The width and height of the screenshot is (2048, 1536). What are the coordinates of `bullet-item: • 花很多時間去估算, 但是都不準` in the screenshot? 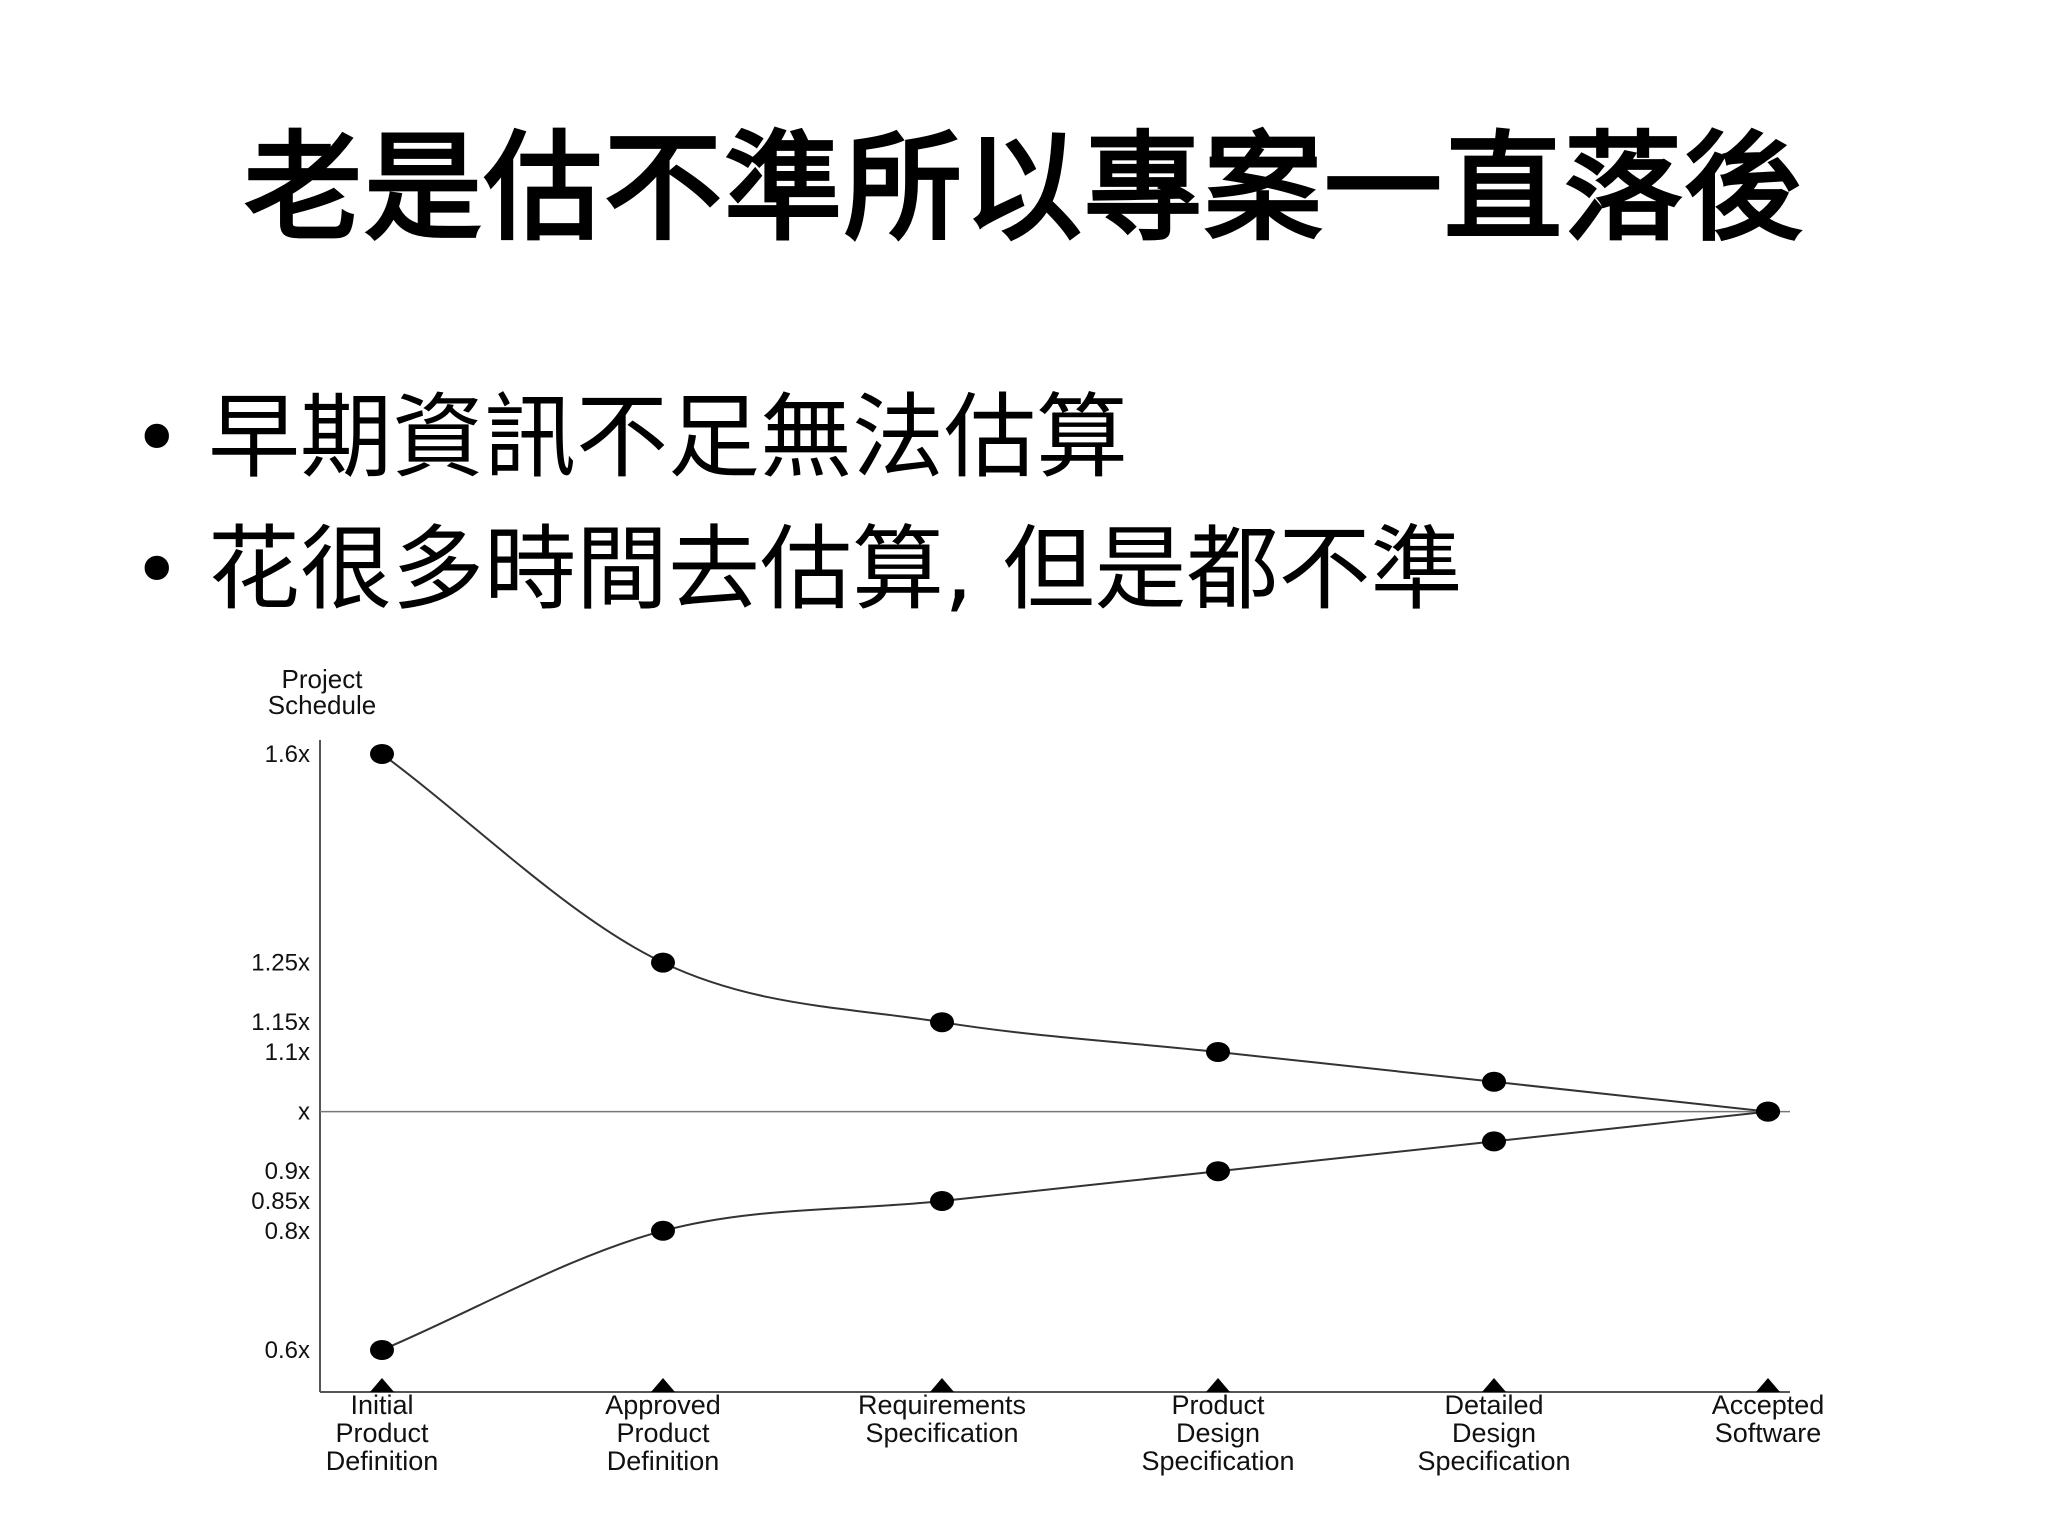 It's located at (791, 570).